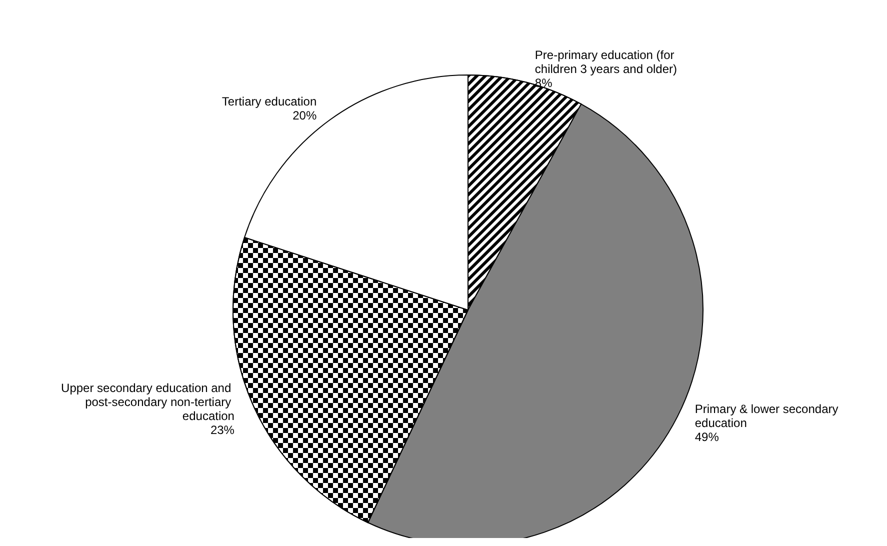 The width and height of the screenshot is (887, 546). Describe the element at coordinates (707, 437) in the screenshot. I see `data-label: 49%` at that location.